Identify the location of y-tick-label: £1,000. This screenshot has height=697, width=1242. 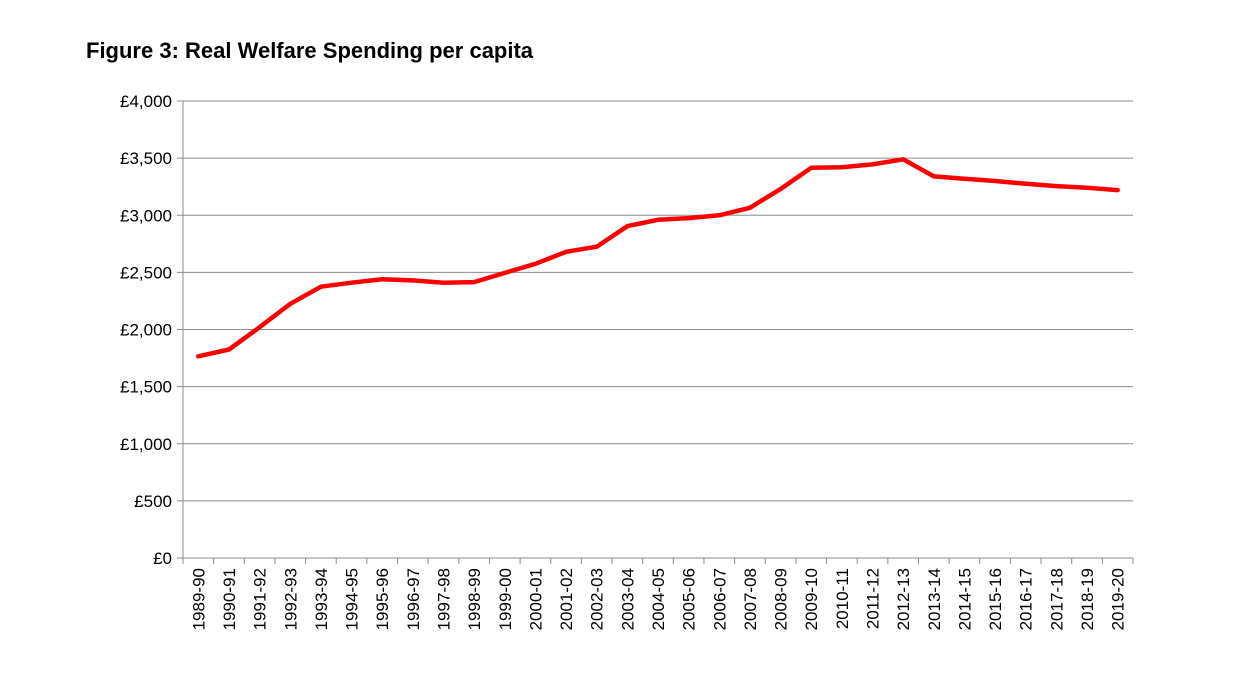
(146, 444).